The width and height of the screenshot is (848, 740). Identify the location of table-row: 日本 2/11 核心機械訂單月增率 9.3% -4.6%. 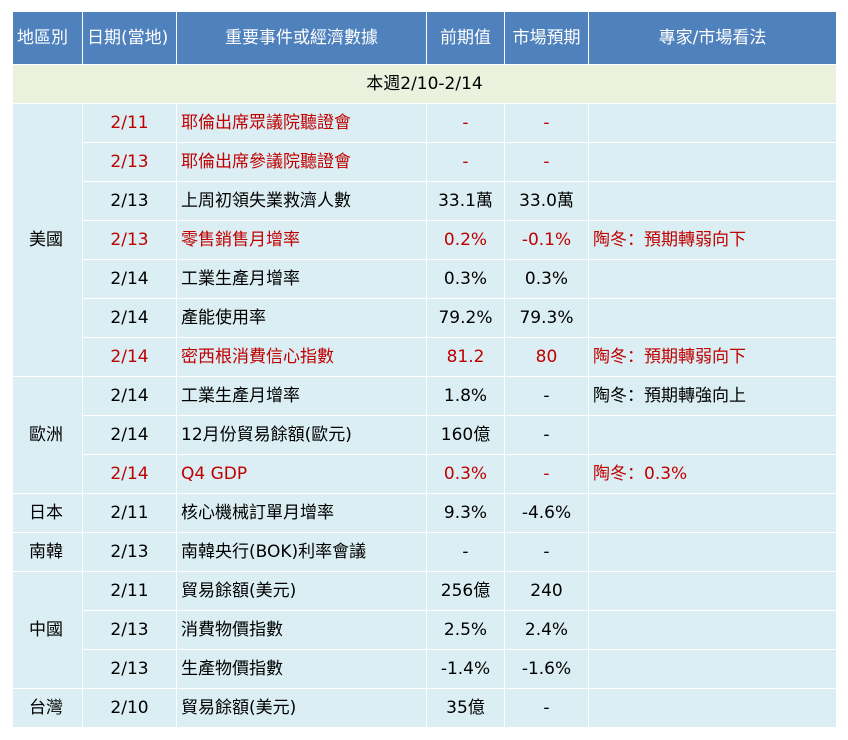
(424, 513).